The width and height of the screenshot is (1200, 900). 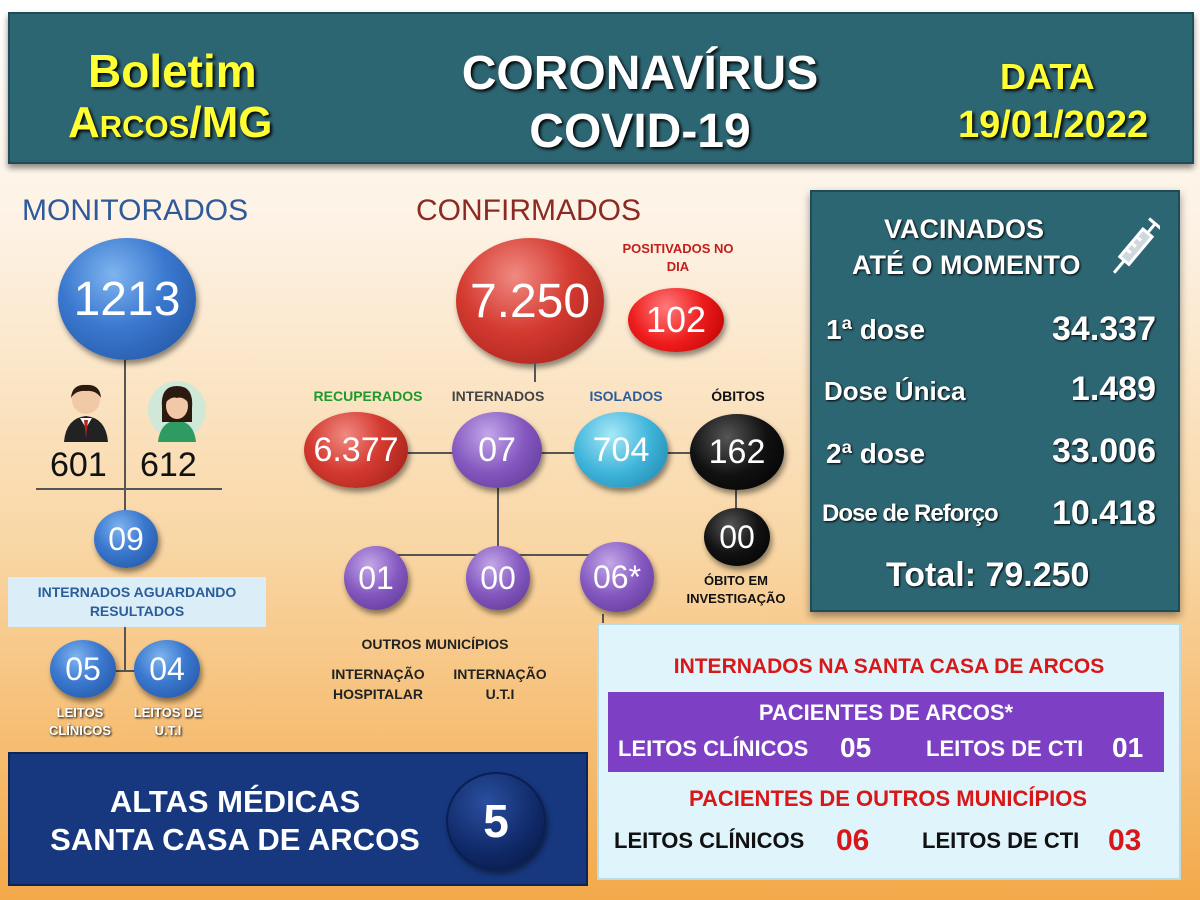 What do you see at coordinates (626, 396) in the screenshot?
I see `isolados-label: ISOLADOS` at bounding box center [626, 396].